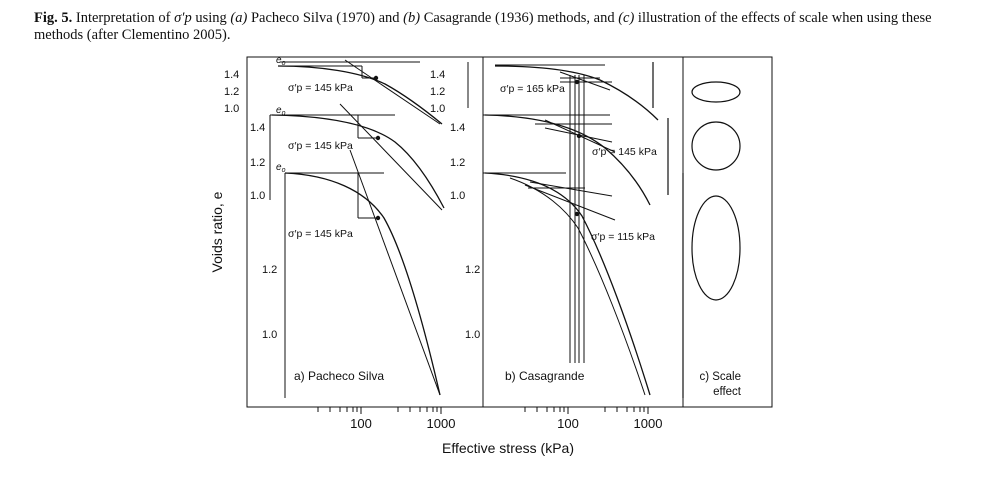 The image size is (996, 481). I want to click on panel-c-title-2: effect, so click(727, 392).